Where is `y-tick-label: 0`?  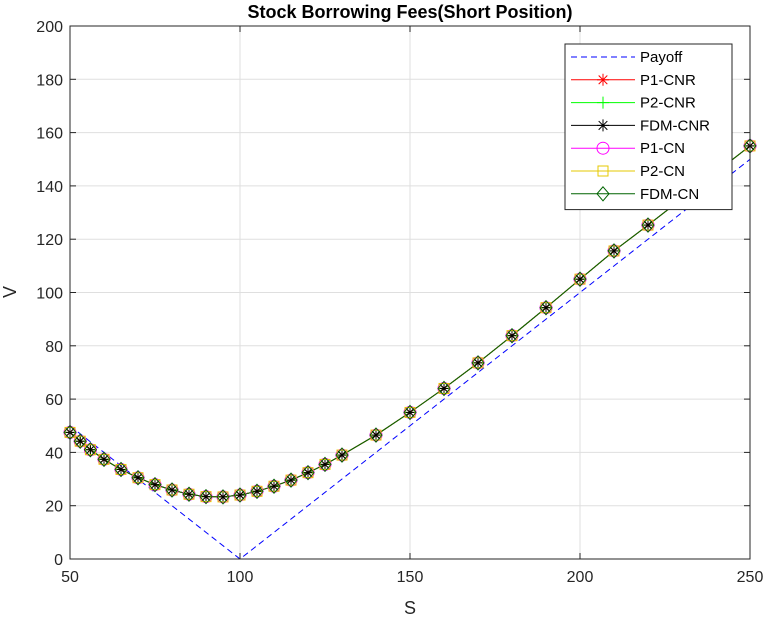
y-tick-label: 0 is located at coordinates (58, 560).